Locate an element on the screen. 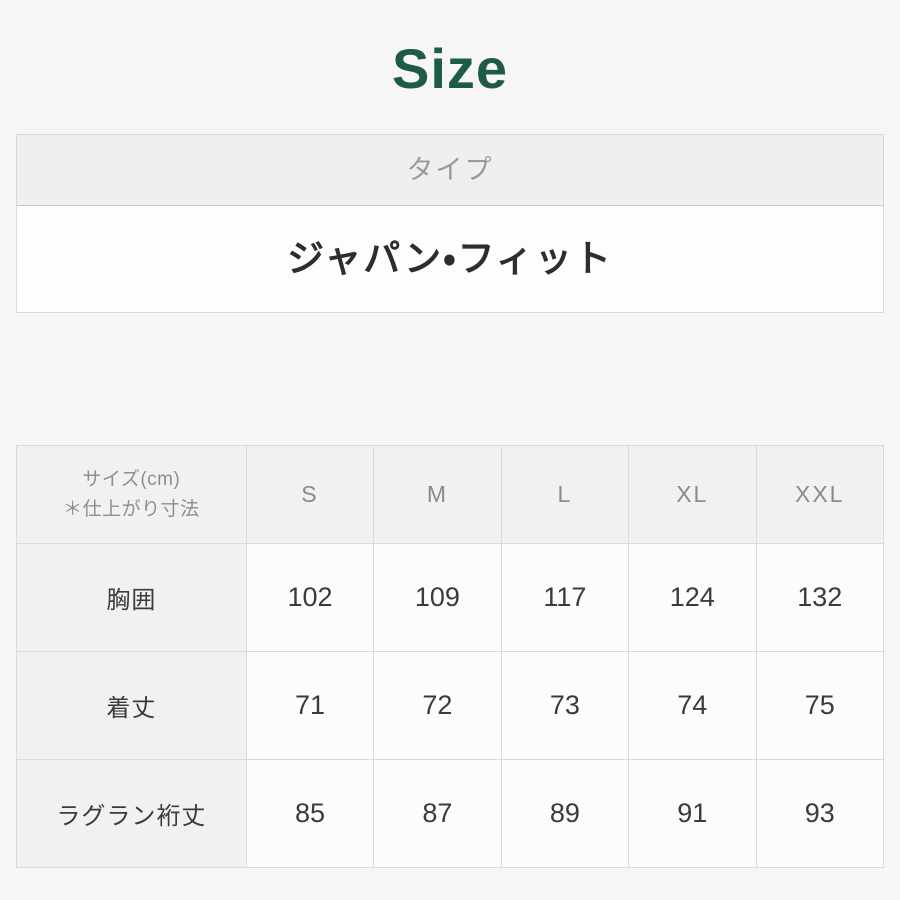  row-label-raglan-sleeve: ラグラン裄丈 is located at coordinates (131, 813).